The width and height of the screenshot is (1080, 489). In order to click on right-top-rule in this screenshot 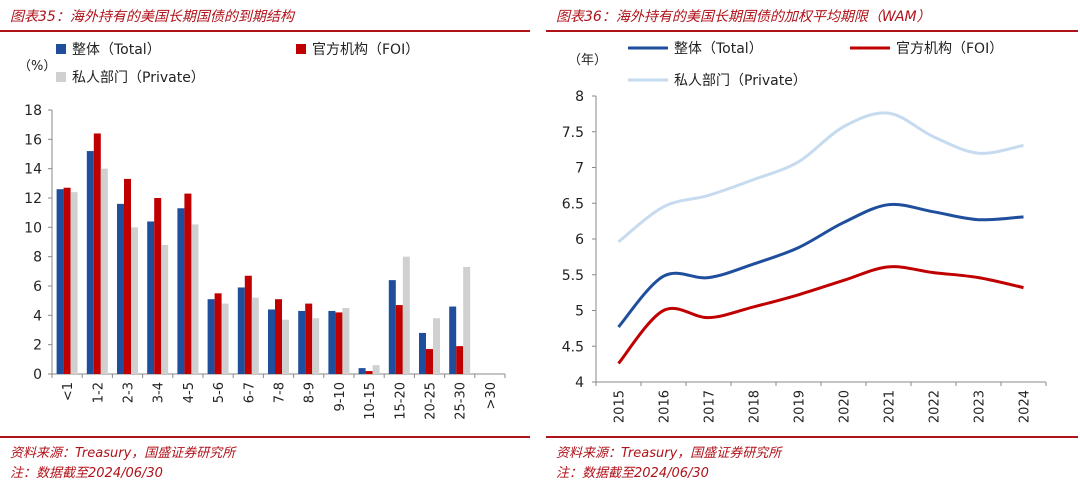, I will do `click(812, 31)`.